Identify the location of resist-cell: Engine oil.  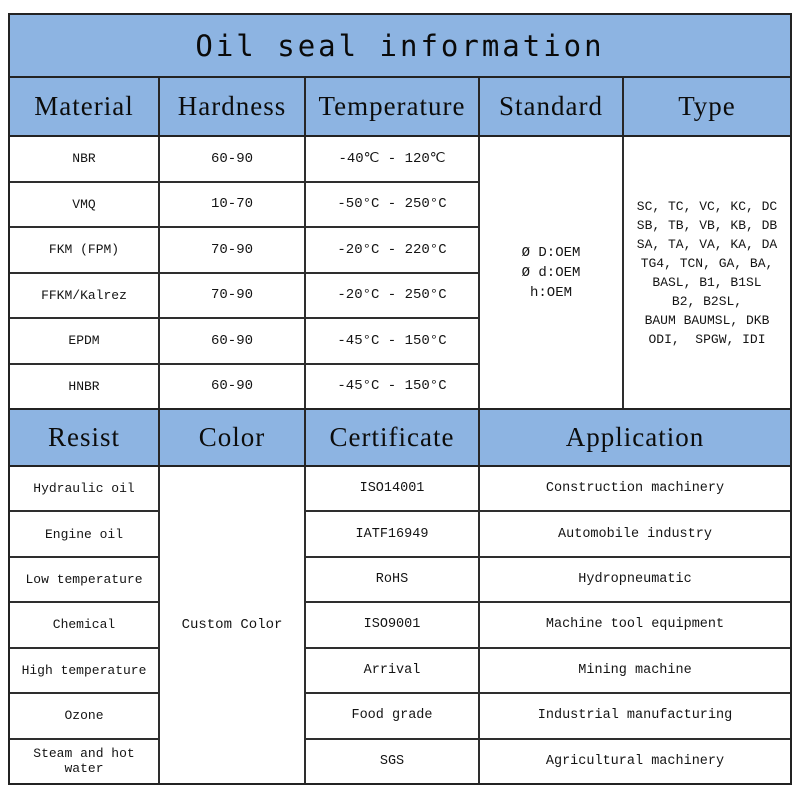
(84, 534).